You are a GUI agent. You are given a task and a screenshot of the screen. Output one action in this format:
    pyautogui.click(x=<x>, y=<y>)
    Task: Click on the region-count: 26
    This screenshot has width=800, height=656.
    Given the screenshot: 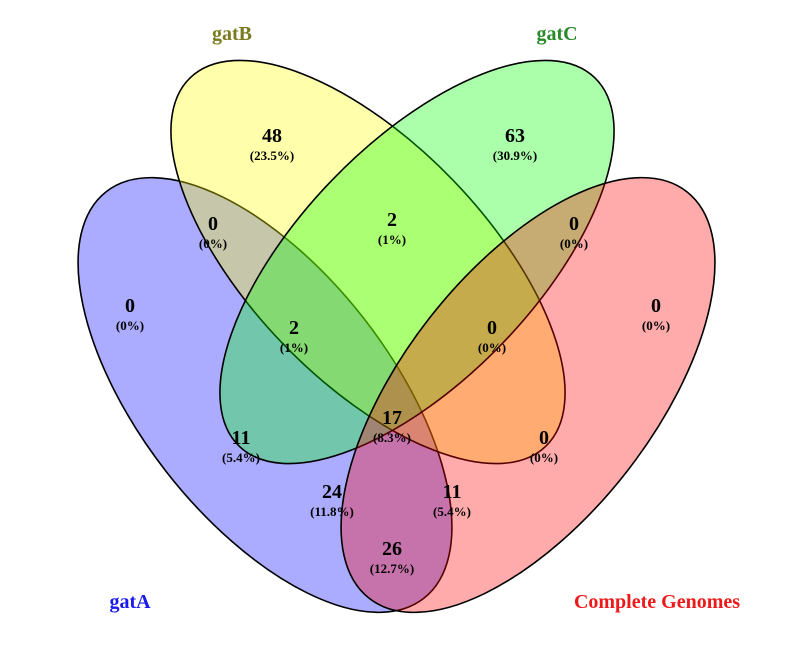 What is the action you would take?
    pyautogui.click(x=392, y=549)
    